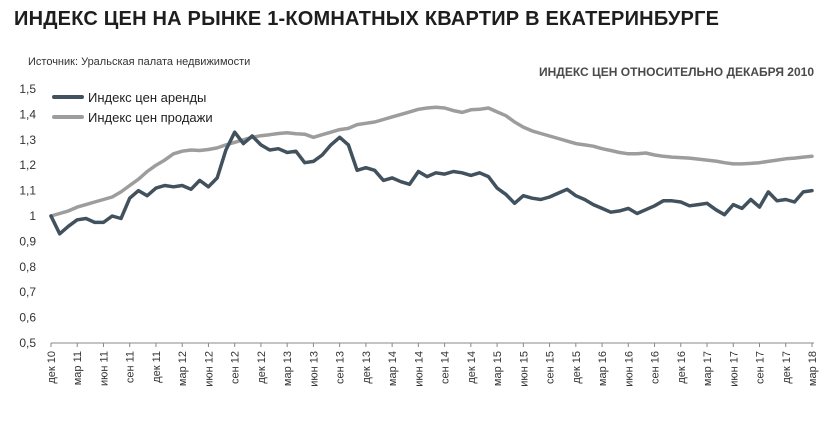 This screenshot has width=838, height=427. What do you see at coordinates (367, 367) in the screenshot?
I see `x-tick-label: дек 13` at bounding box center [367, 367].